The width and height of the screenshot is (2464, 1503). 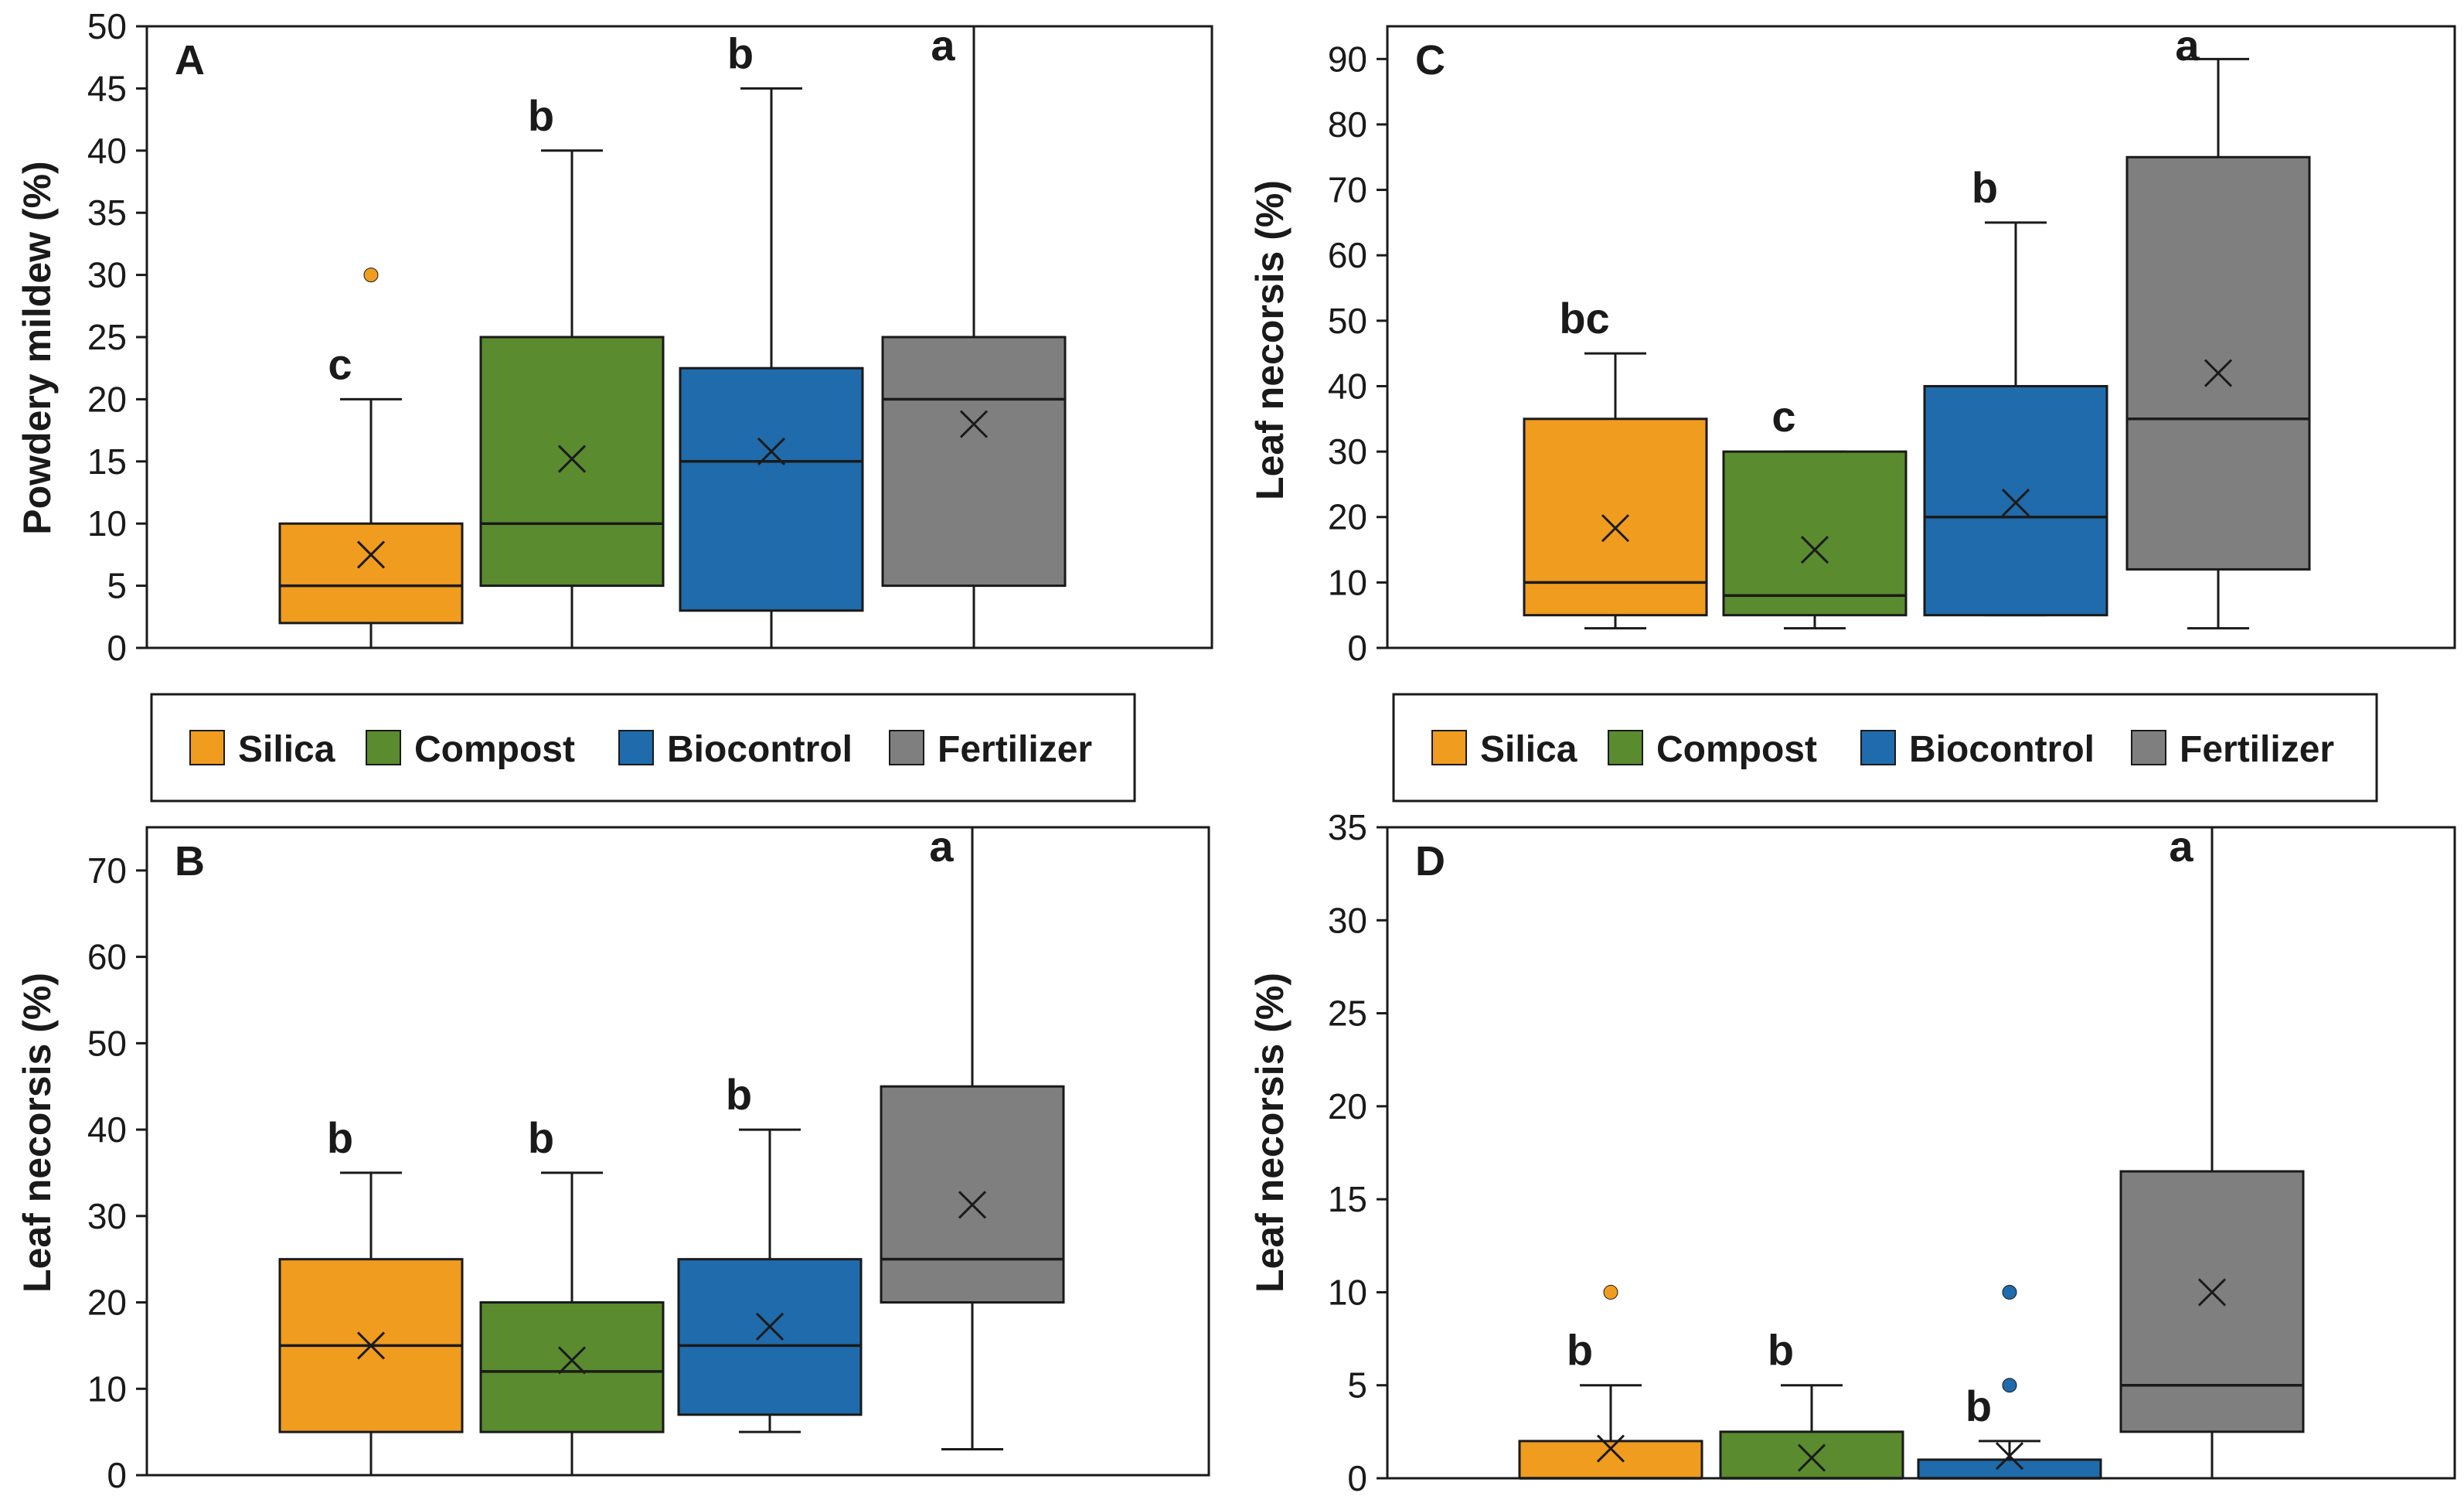 I want to click on panel-label: B, so click(x=190, y=861).